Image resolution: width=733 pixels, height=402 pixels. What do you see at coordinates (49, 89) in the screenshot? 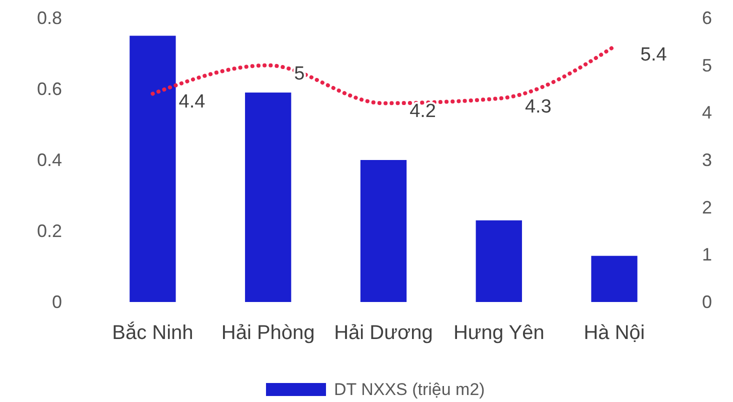
I see `y-tick-label: 0.6` at bounding box center [49, 89].